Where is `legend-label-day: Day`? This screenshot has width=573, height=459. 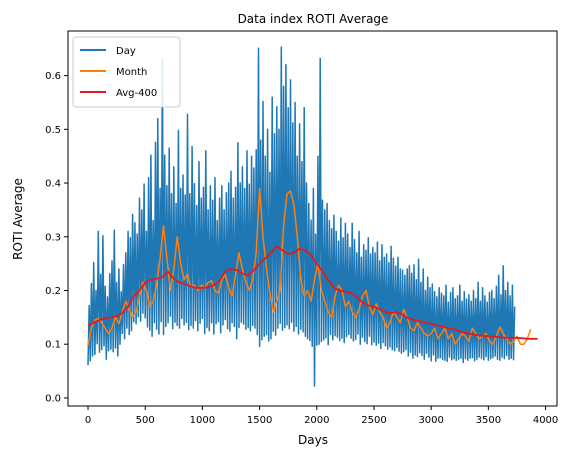 legend-label-day: Day is located at coordinates (126, 51).